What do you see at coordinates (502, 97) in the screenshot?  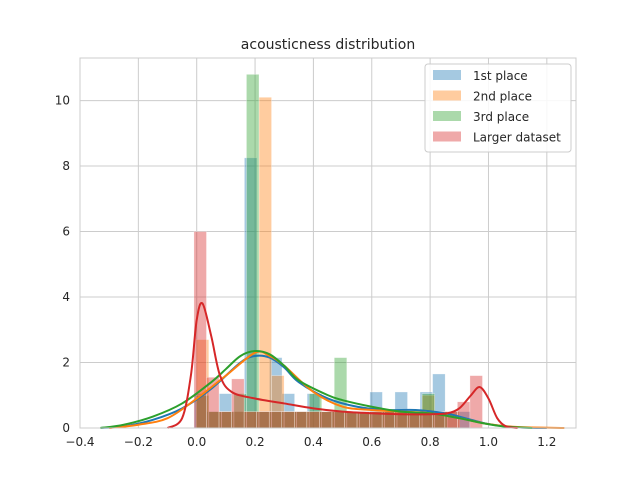 I see `legend-label: 2nd place` at bounding box center [502, 97].